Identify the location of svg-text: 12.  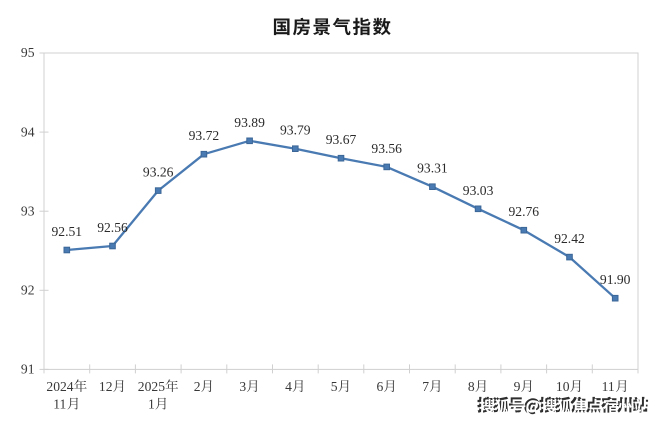
(106, 386).